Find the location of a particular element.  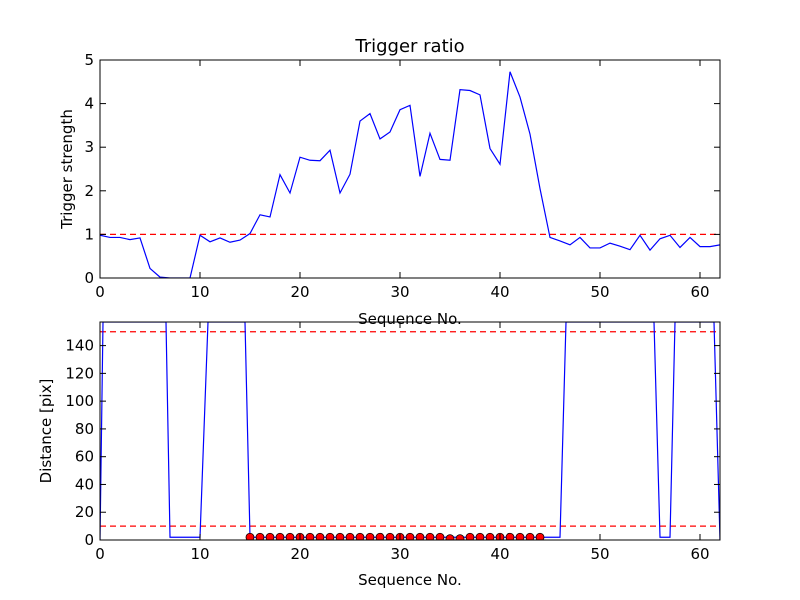

y-tick-label: 3 is located at coordinates (89, 147).